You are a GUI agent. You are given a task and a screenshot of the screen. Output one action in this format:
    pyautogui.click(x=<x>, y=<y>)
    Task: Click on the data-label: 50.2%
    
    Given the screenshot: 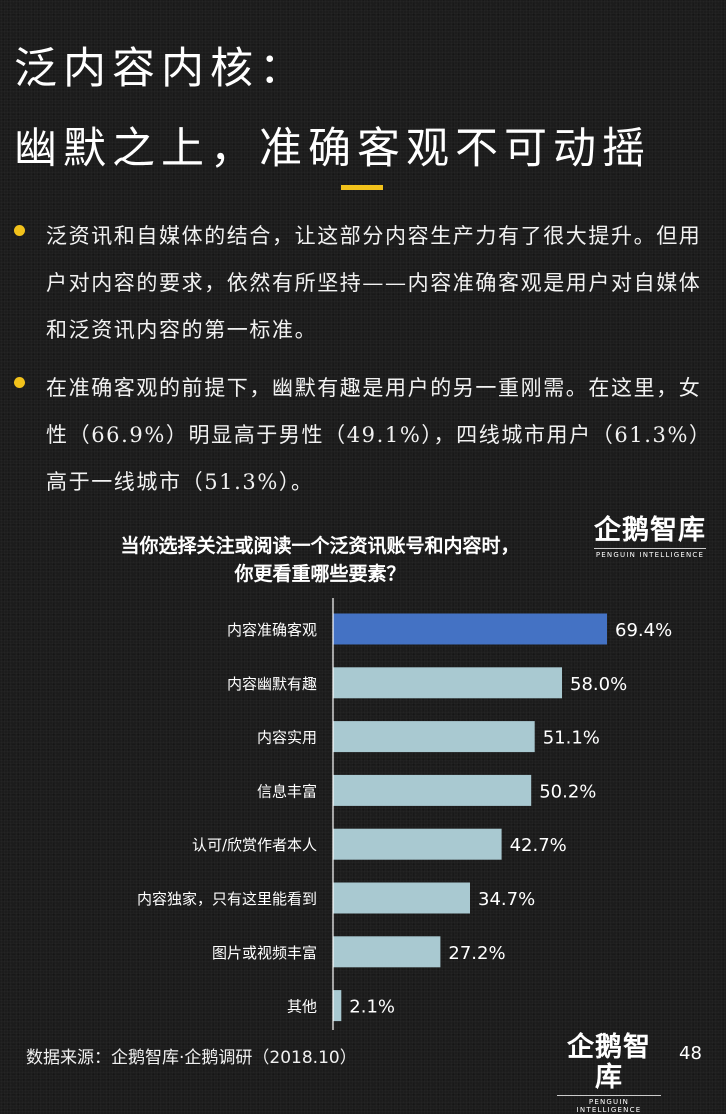 What is the action you would take?
    pyautogui.click(x=567, y=791)
    